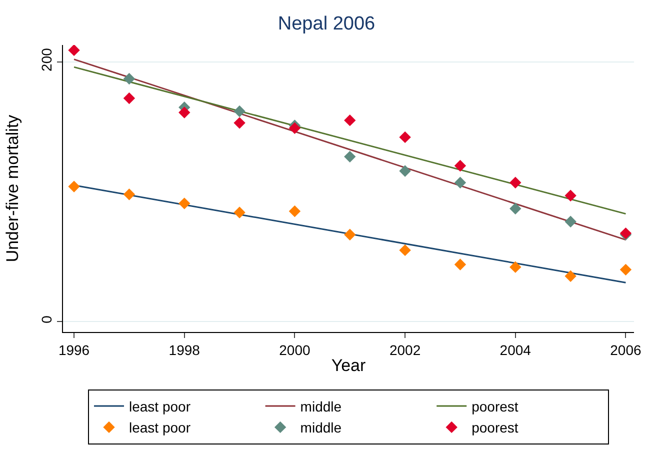 The image size is (653, 456). Describe the element at coordinates (184, 350) in the screenshot. I see `x-tick-label: 1998` at that location.